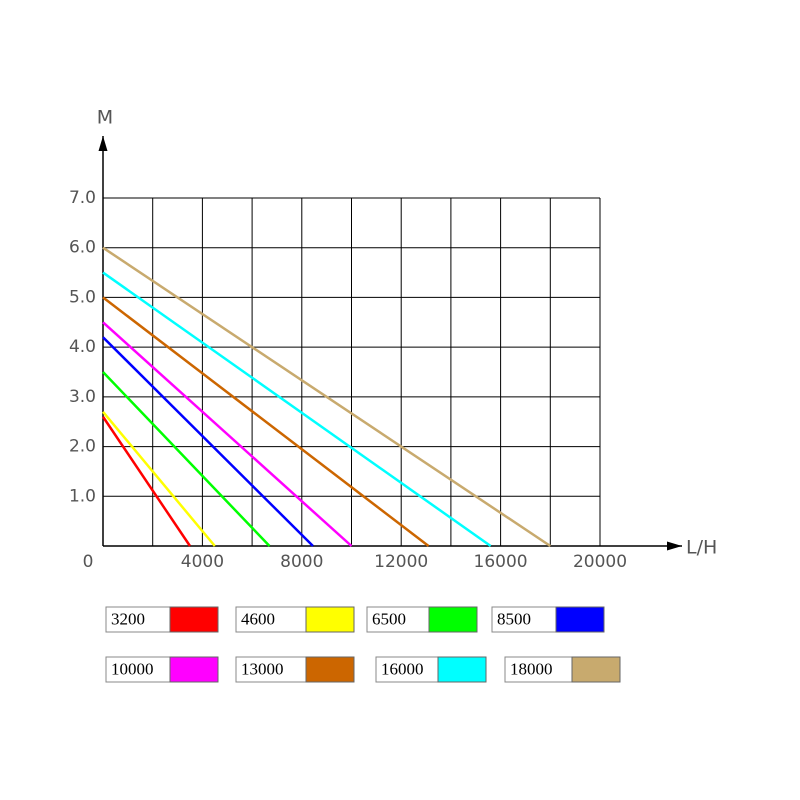 Image resolution: width=800 pixels, height=800 pixels. Describe the element at coordinates (202, 562) in the screenshot. I see `x-tick-label: 4000` at that location.